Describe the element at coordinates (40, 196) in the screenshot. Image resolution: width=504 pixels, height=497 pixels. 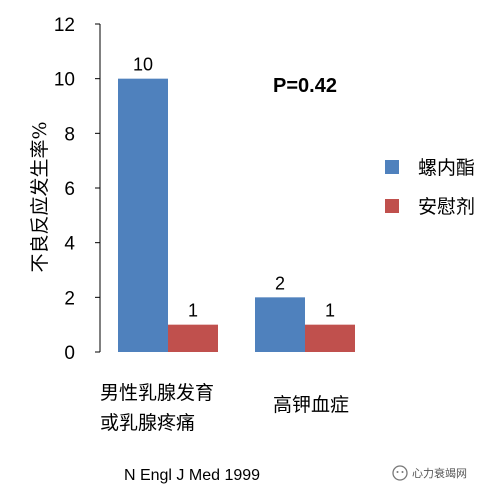
I see `y-axis-label: 不良反应发生率%` at that location.